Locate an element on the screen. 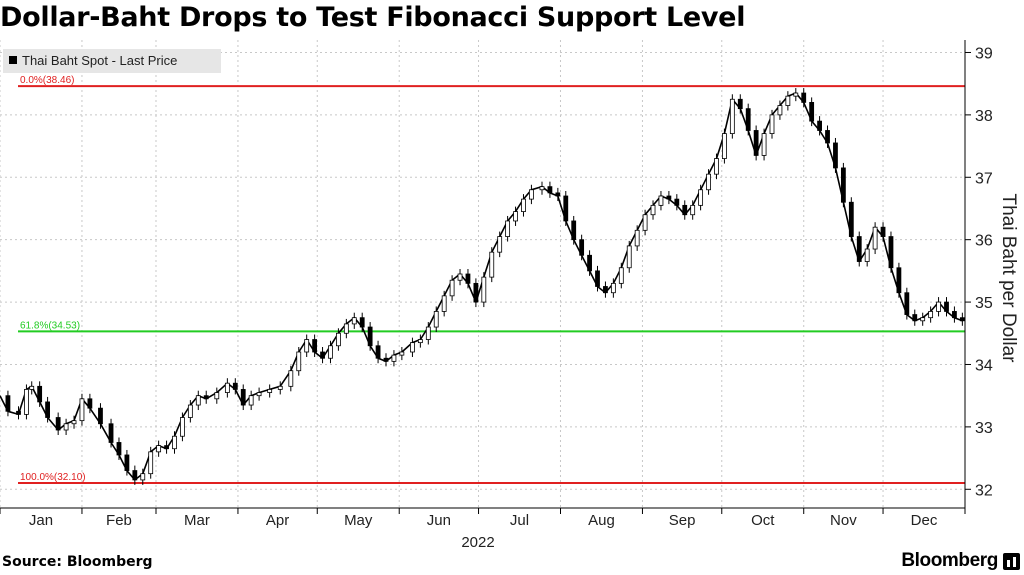  y-tick-label: 38 is located at coordinates (984, 116).